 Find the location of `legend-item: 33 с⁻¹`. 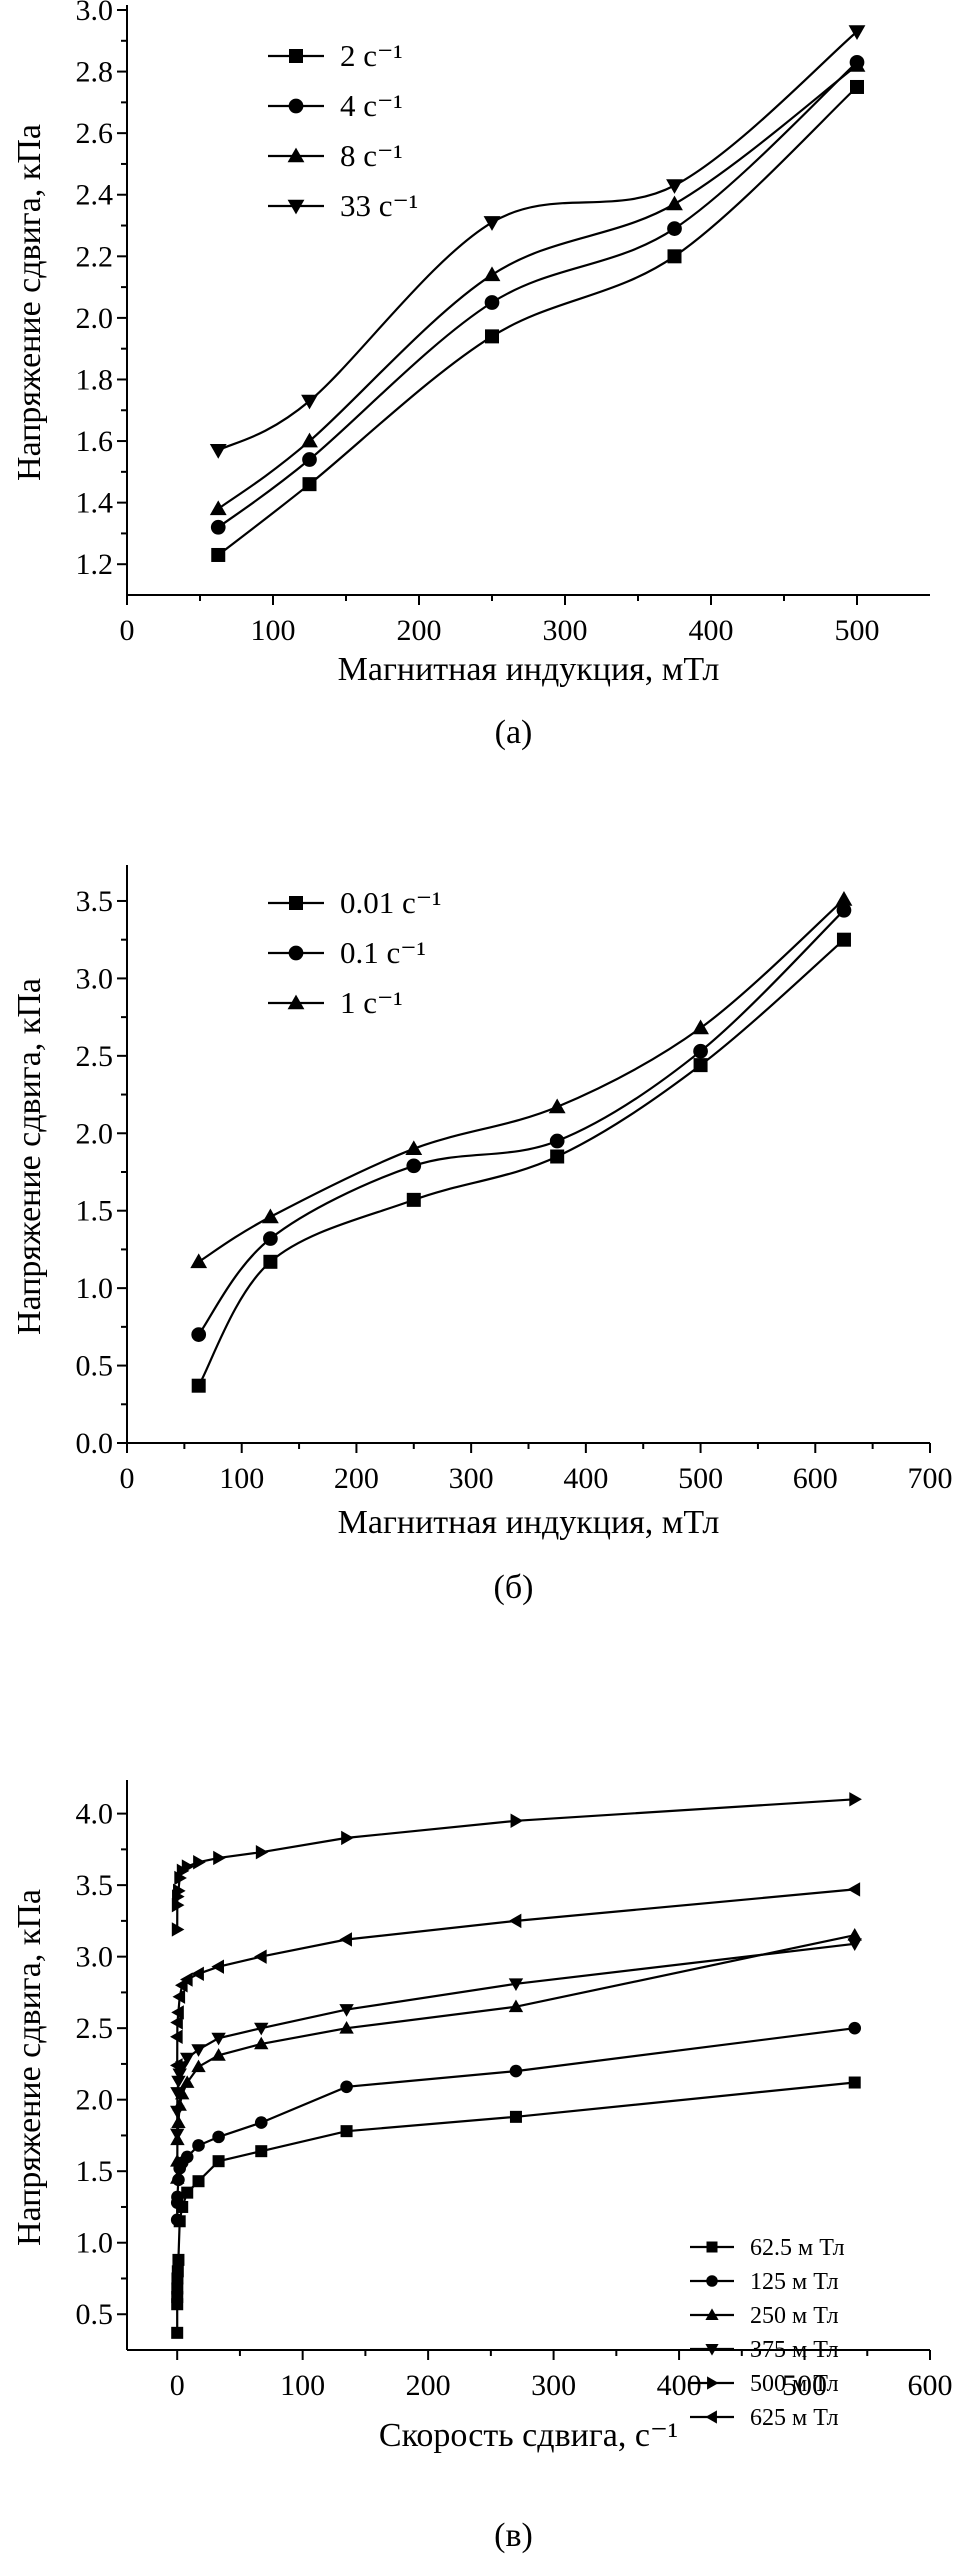

legend-item: 33 с⁻¹ is located at coordinates (343, 205).